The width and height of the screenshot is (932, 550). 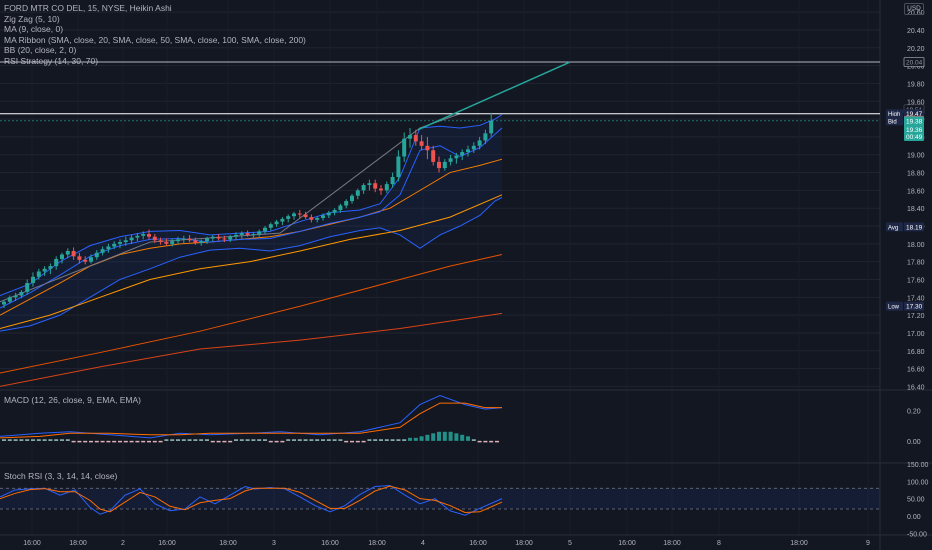 What do you see at coordinates (894, 115) in the screenshot?
I see `price-label-tag: High` at bounding box center [894, 115].